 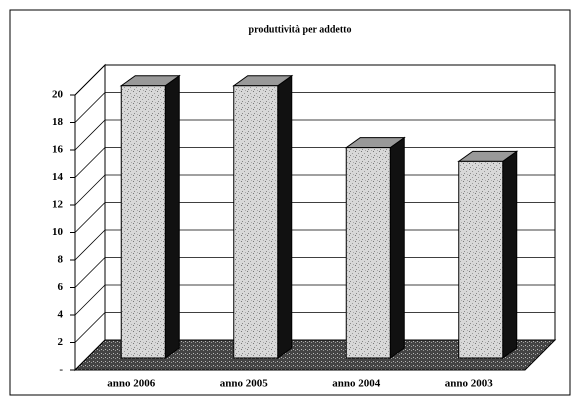 I want to click on y-tick-label: 6, so click(x=61, y=287).